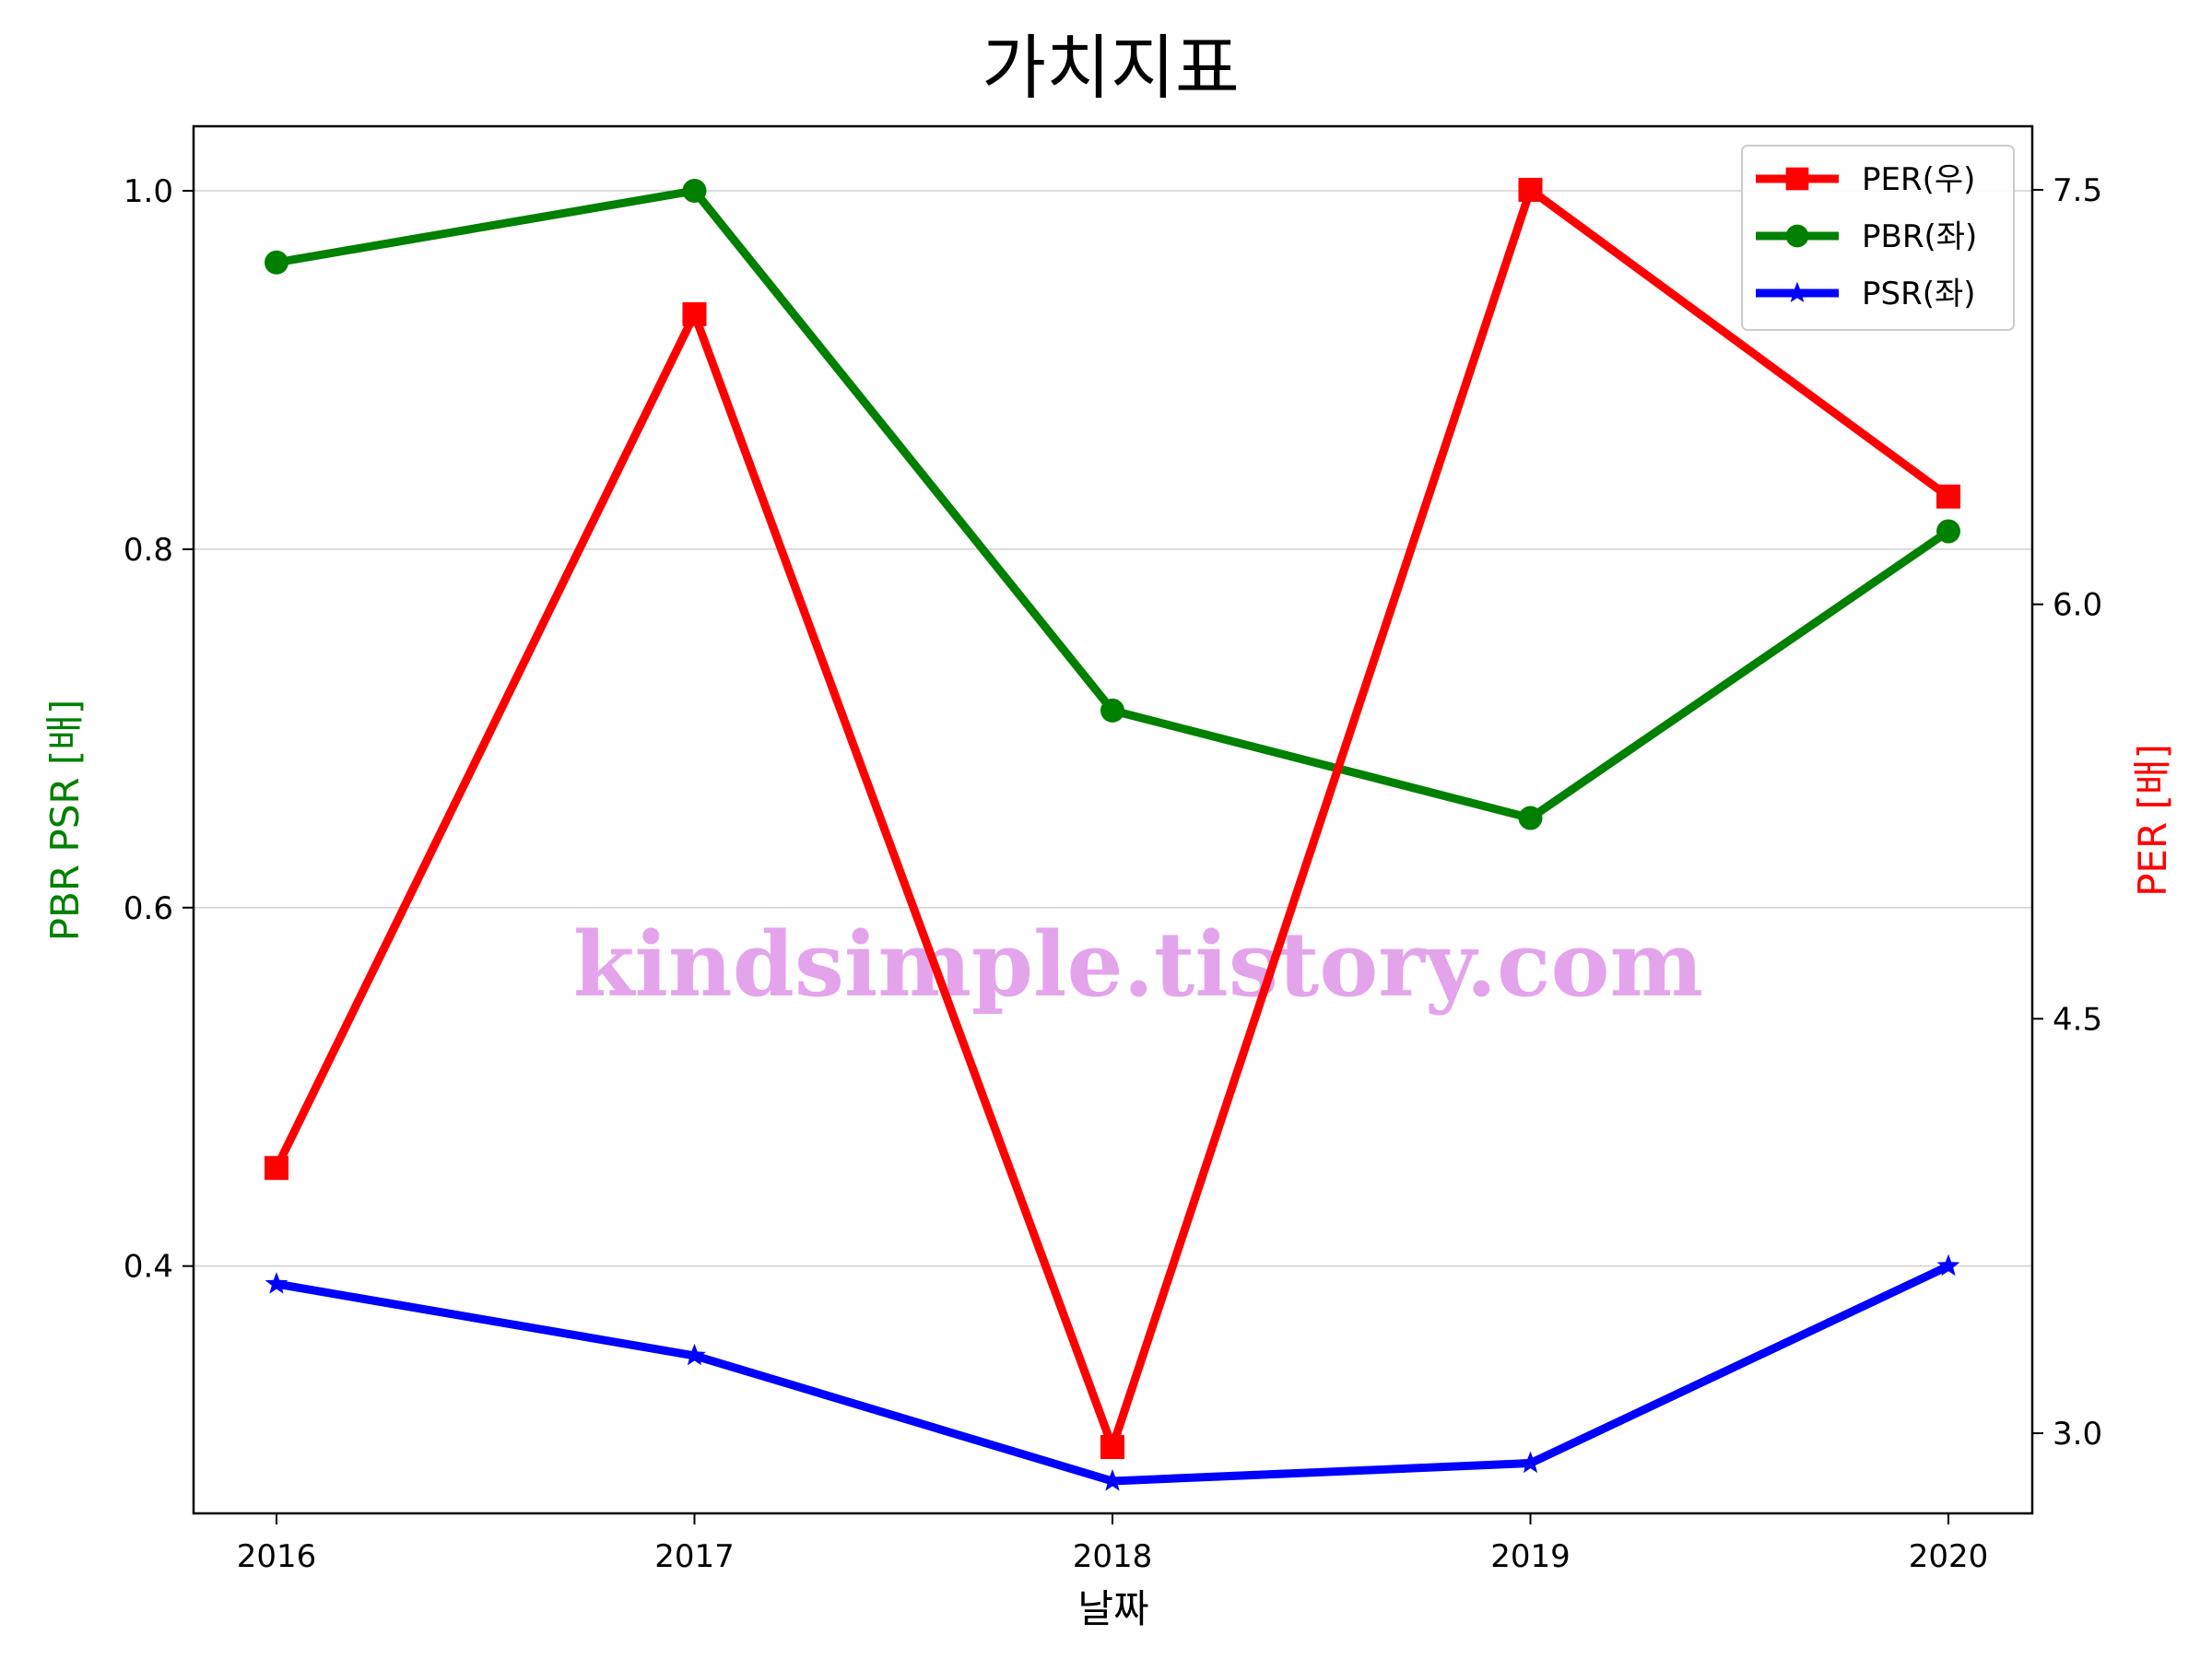  I want to click on x-axis: 2016 2017 2018 2019 2020, so click(1113, 1544).